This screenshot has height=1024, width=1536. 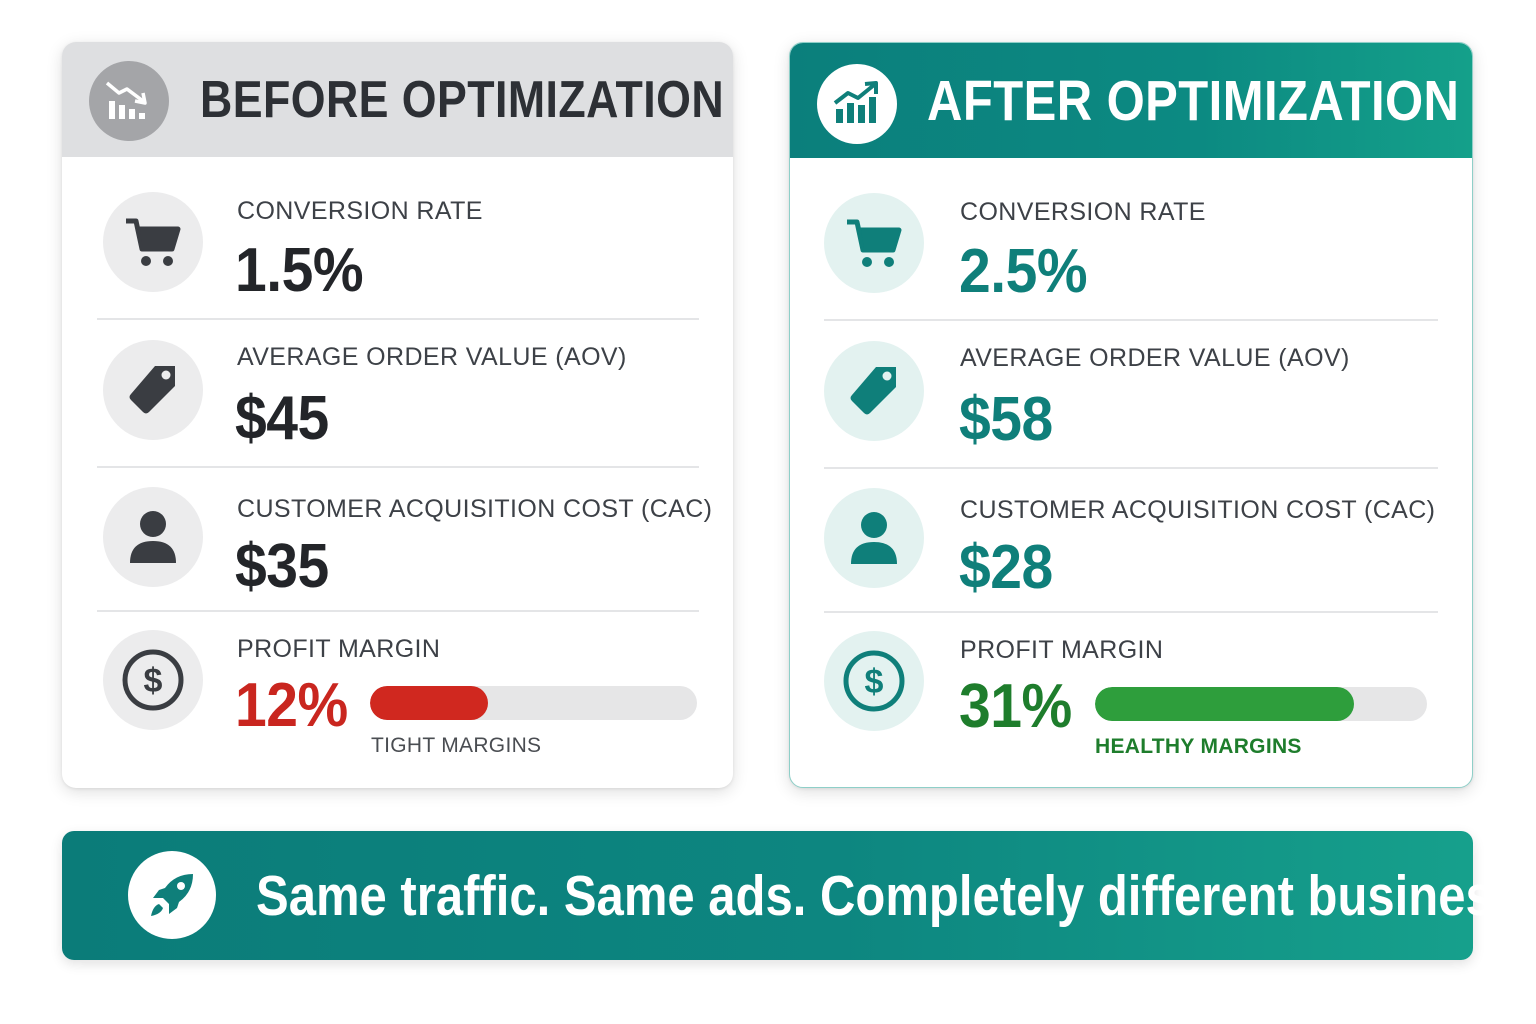 What do you see at coordinates (129, 101) in the screenshot?
I see `trending-down-chart-icon` at bounding box center [129, 101].